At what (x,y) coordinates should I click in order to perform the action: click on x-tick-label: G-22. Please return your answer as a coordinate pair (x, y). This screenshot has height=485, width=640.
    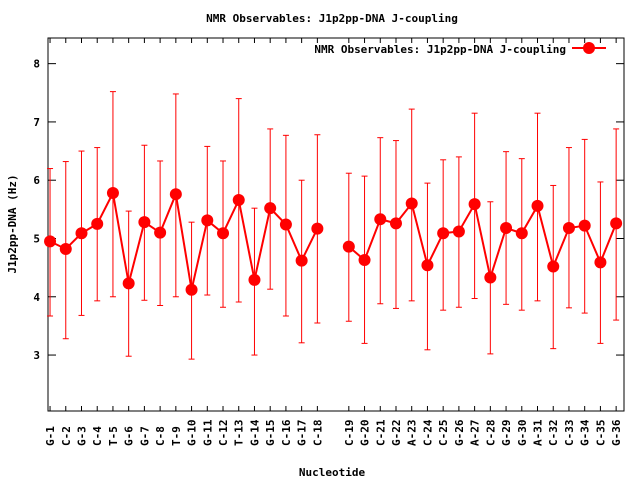
    Looking at the image, I should click on (396, 433).